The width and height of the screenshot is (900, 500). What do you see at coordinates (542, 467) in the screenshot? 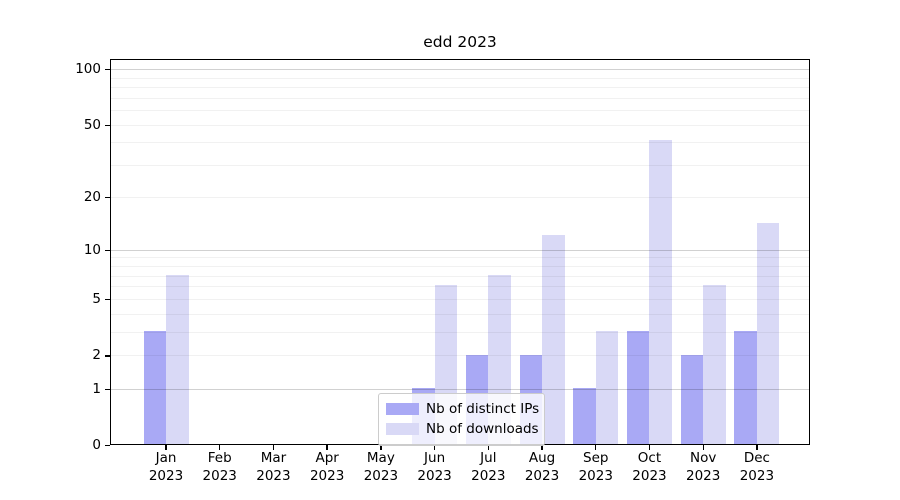
I see `x-tick-label: Aug 2023` at bounding box center [542, 467].